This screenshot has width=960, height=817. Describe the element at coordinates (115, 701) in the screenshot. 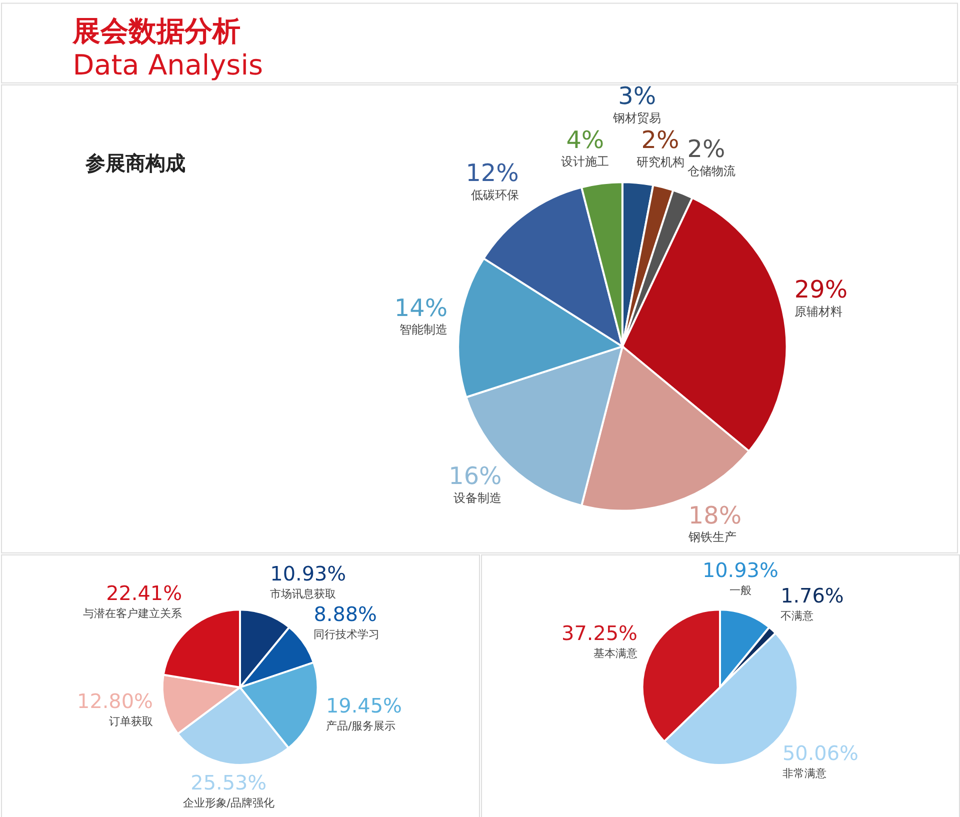

I see `data-label: 12.80%` at that location.